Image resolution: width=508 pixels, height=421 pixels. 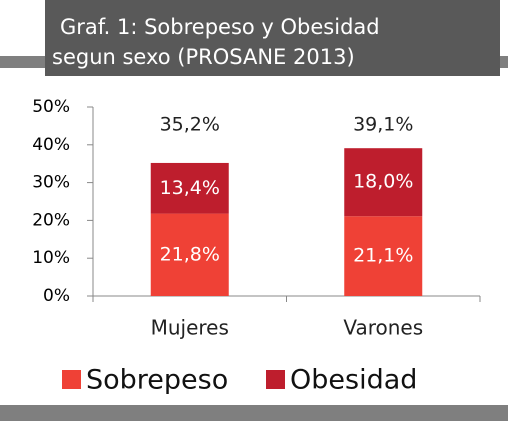 What do you see at coordinates (383, 328) in the screenshot?
I see `x-tick-label: Varones` at bounding box center [383, 328].